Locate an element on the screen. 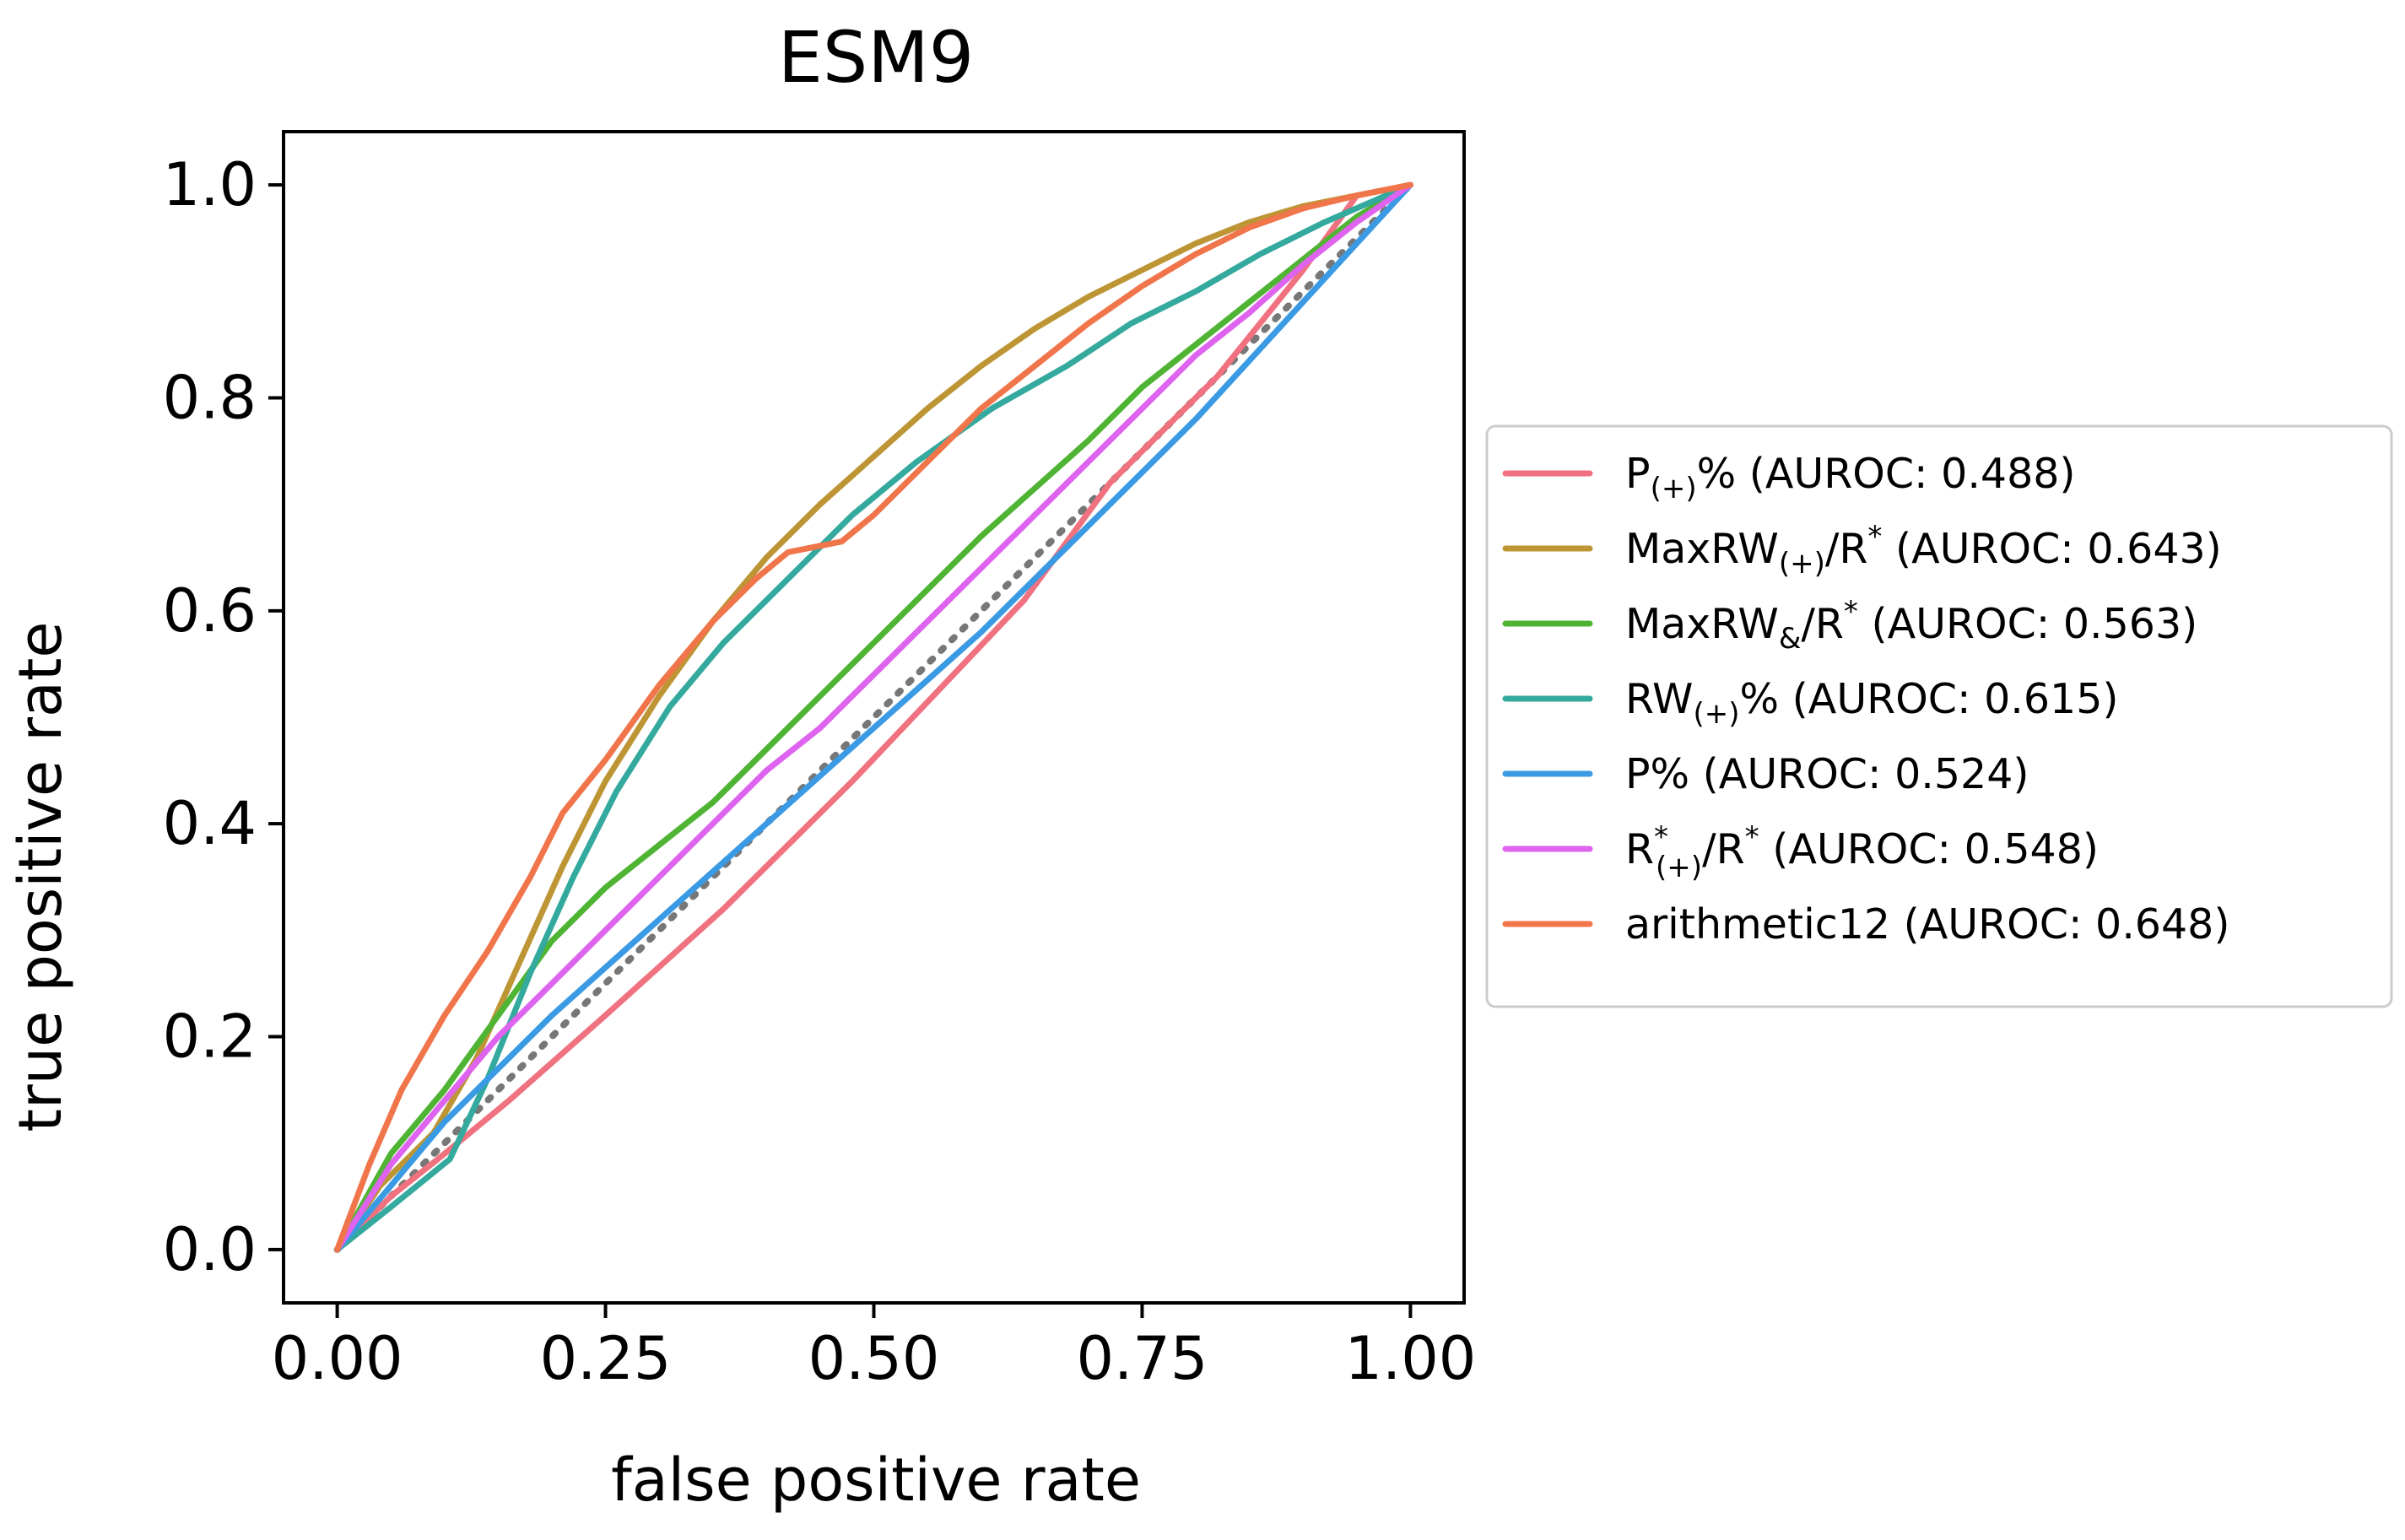 Image resolution: width=2405 pixels, height=1540 pixels. legend-label-7: arithmetic12 (AUROC: 0.648) is located at coordinates (1927, 924).